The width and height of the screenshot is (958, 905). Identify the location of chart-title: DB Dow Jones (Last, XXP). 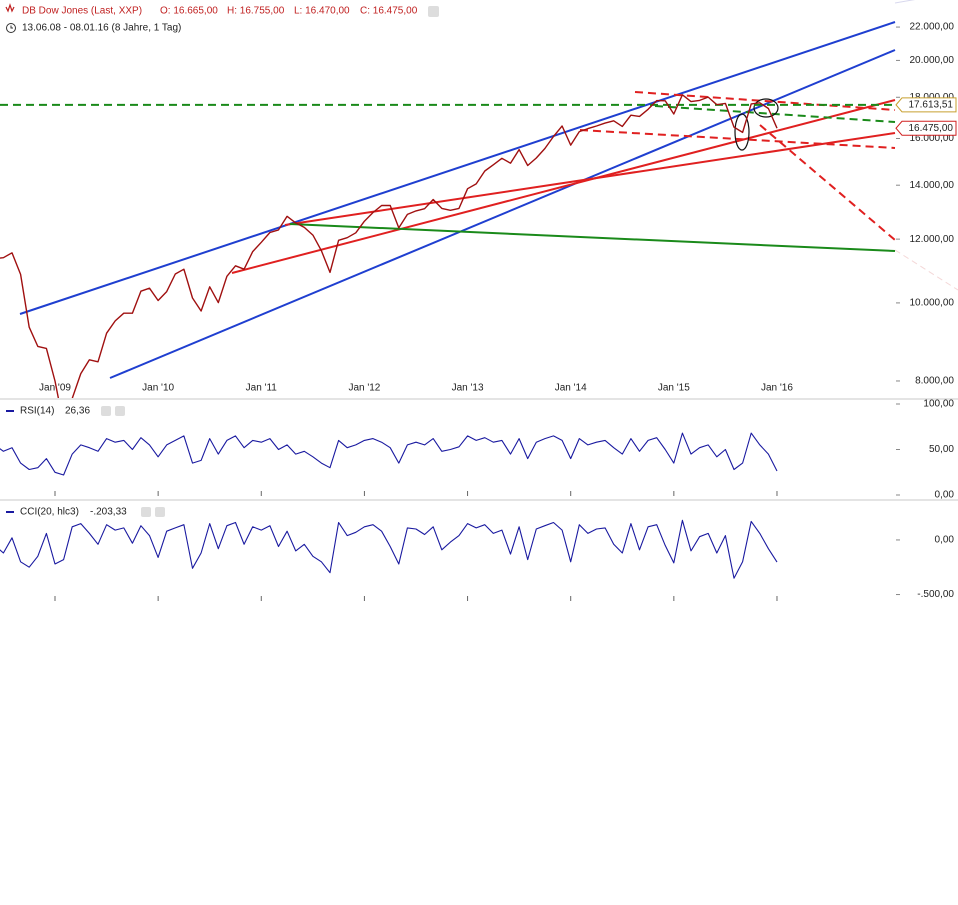
(82, 11).